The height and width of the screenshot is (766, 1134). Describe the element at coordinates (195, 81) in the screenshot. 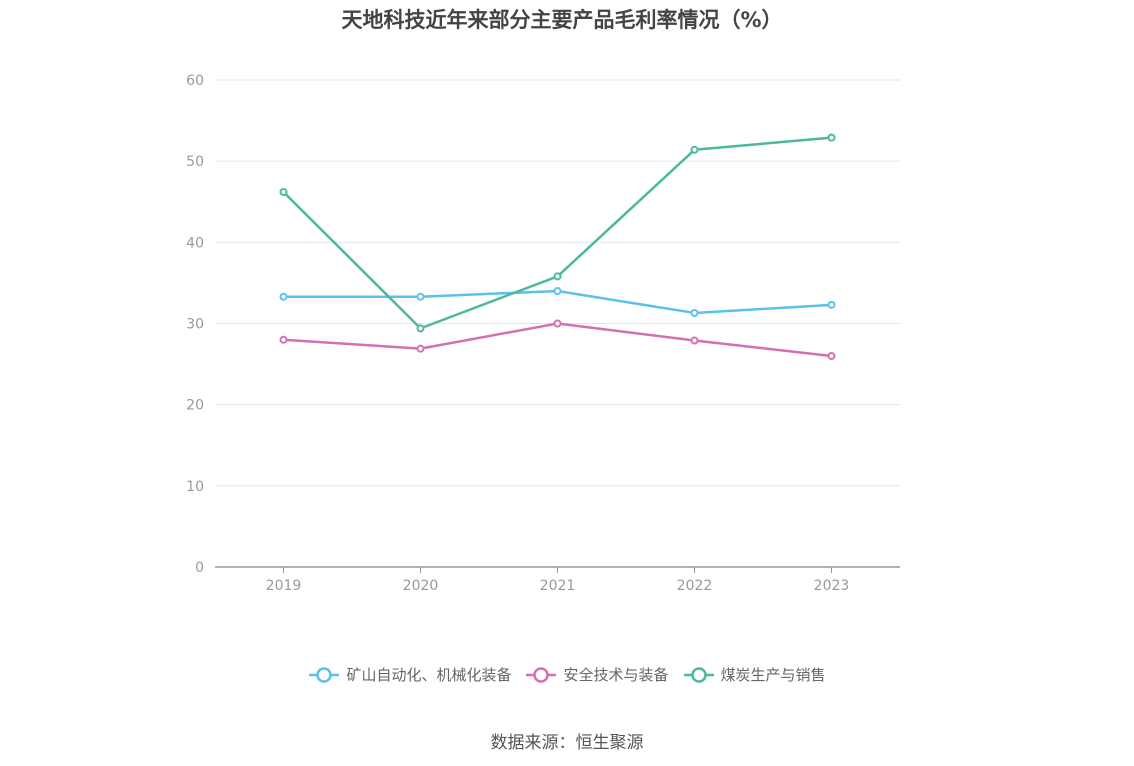

I see `y-tick-label: 60` at that location.